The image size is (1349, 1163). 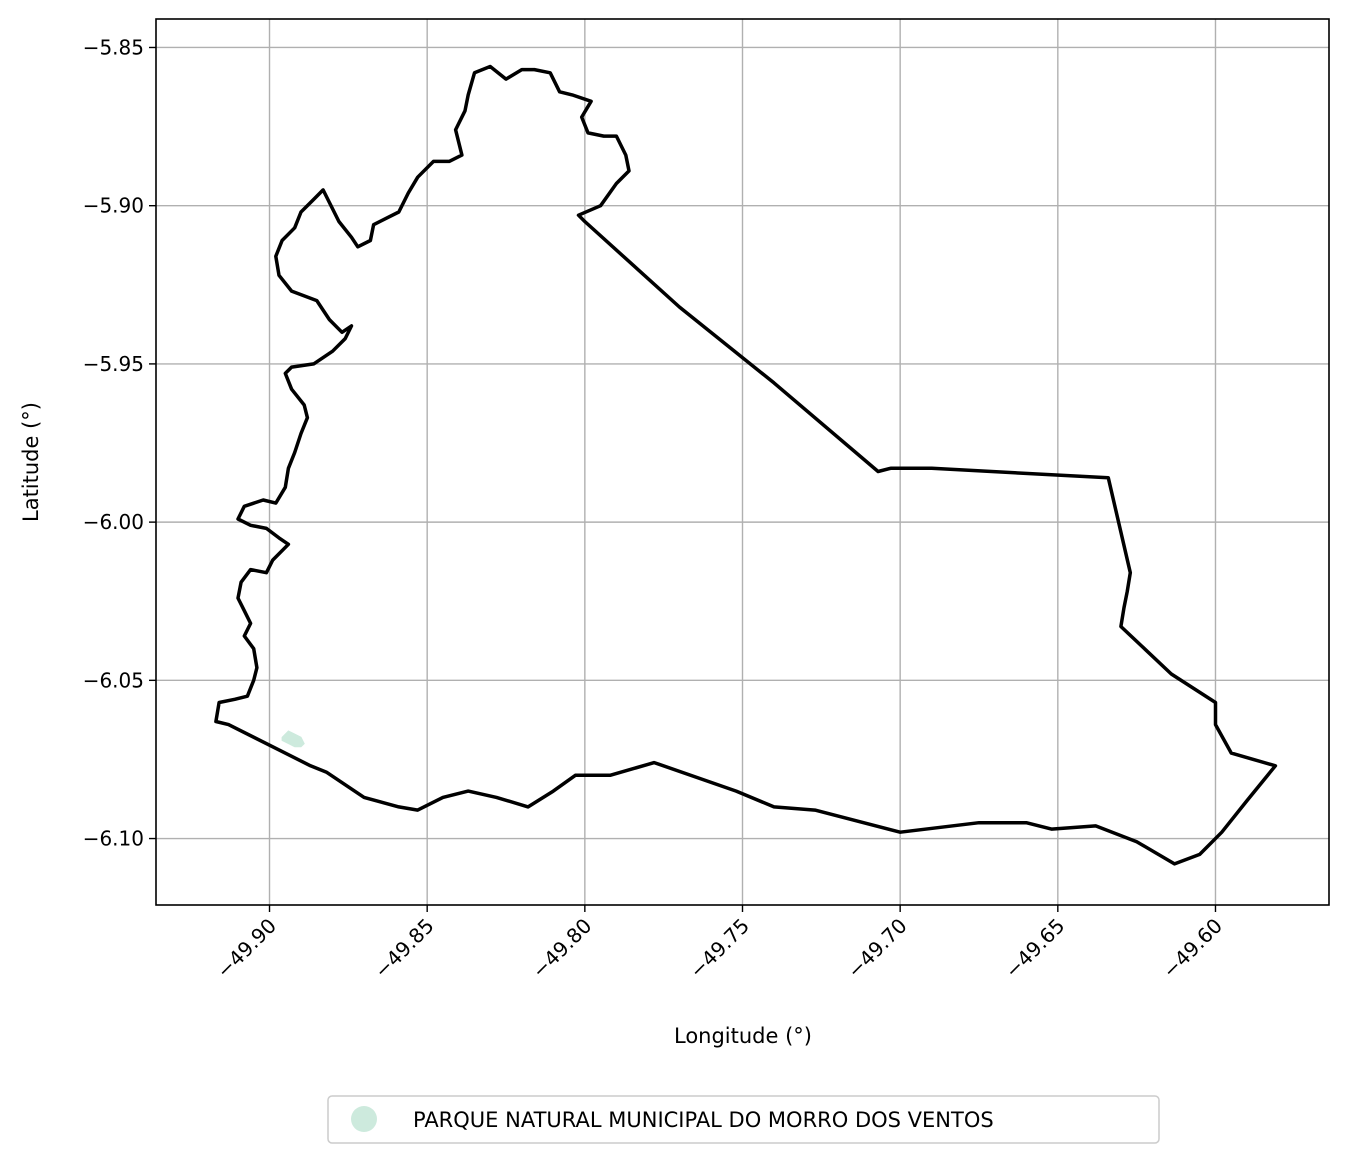 What do you see at coordinates (113, 47) in the screenshot?
I see `y-tick-label: −5.85` at bounding box center [113, 47].